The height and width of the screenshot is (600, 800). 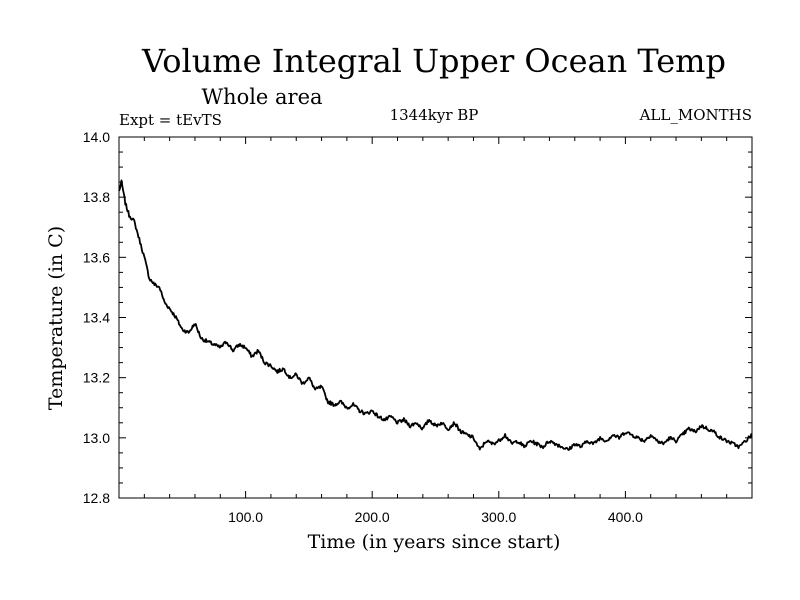 What do you see at coordinates (434, 542) in the screenshot?
I see `x-axis-label: Time (in years since start)` at bounding box center [434, 542].